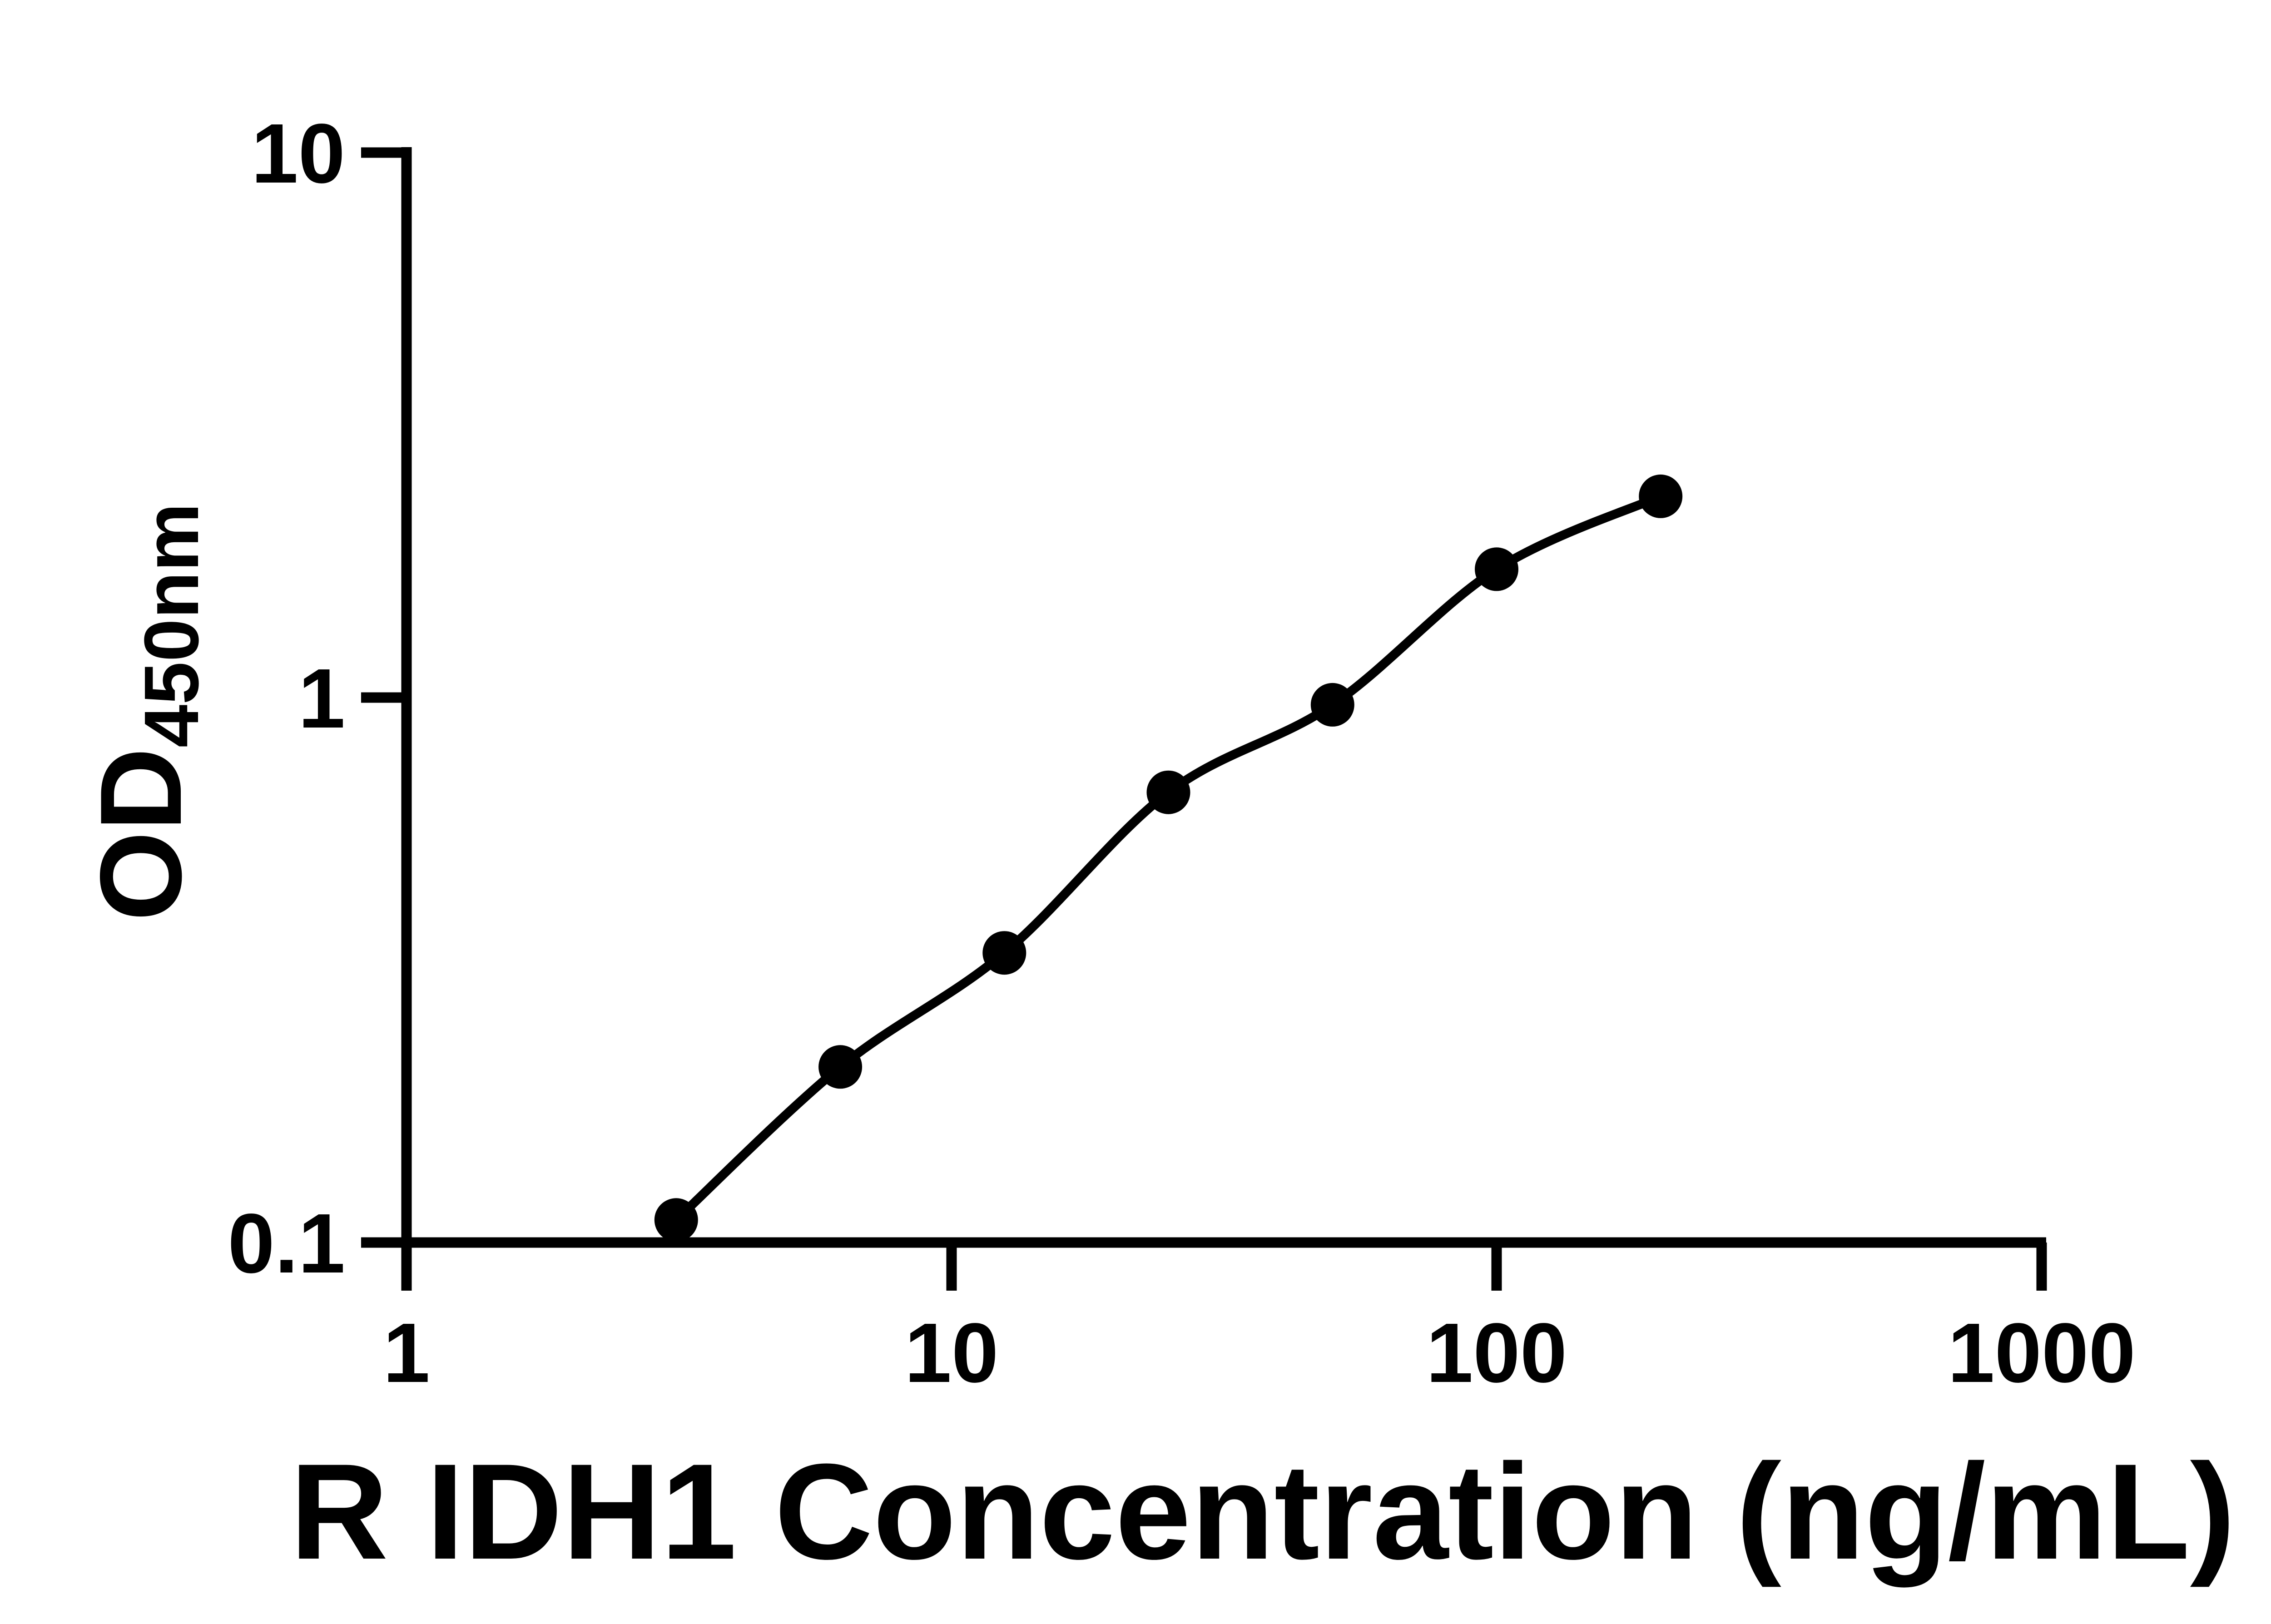  Describe the element at coordinates (1262, 1512) in the screenshot. I see `x-axis-title: R IDH1 Concentration (ng/mL)` at that location.